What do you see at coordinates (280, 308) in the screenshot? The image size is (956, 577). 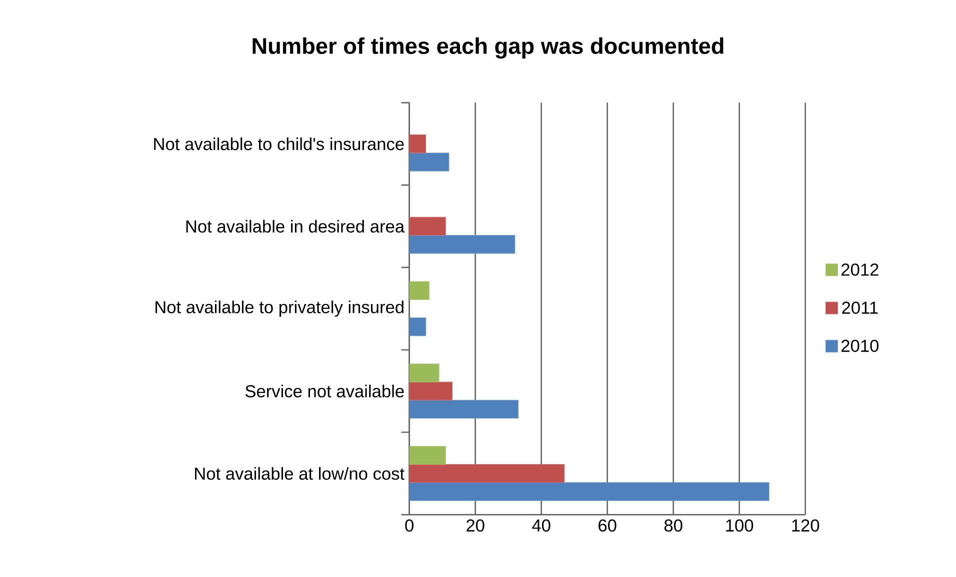 I see `y-tick-label: Not available to privately insured` at bounding box center [280, 308].